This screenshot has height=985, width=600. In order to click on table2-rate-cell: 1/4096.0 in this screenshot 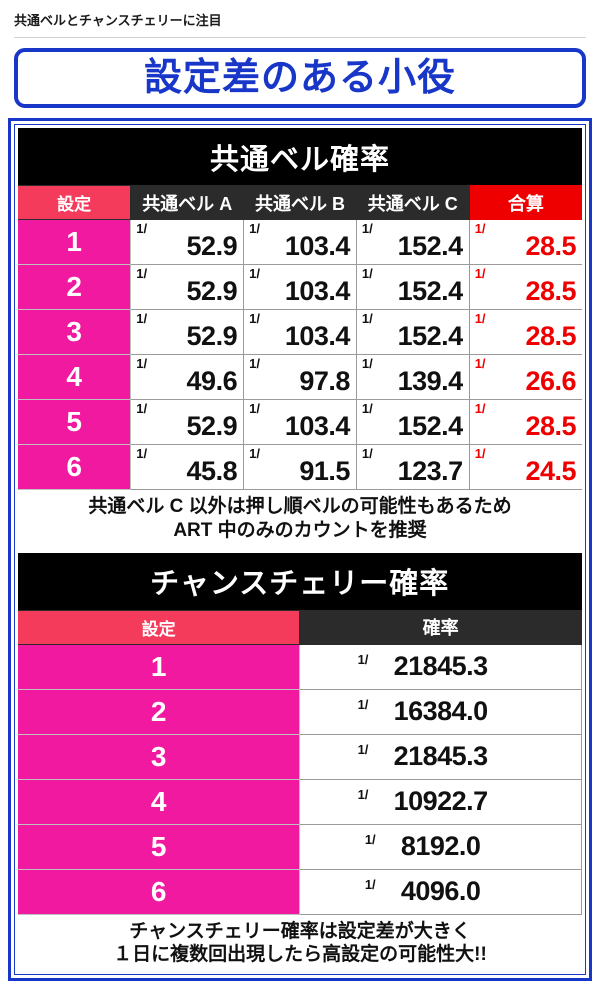, I will do `click(440, 891)`.